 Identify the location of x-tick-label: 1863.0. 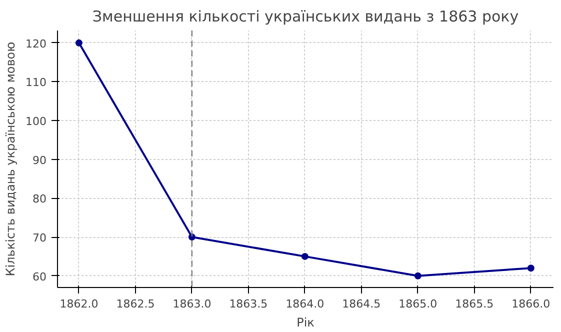
(192, 304).